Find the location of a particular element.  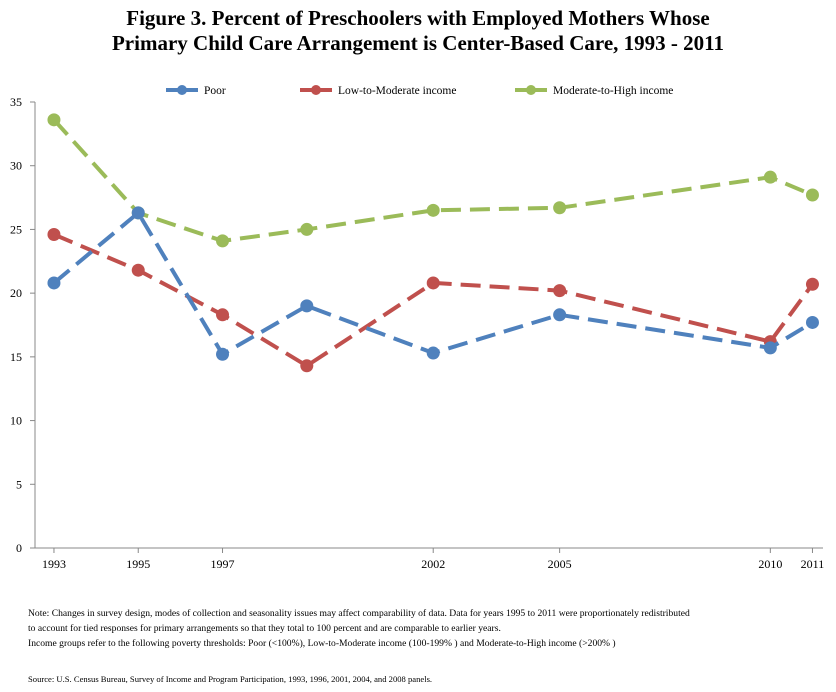

y-tick-label: 15 is located at coordinates (16, 357).